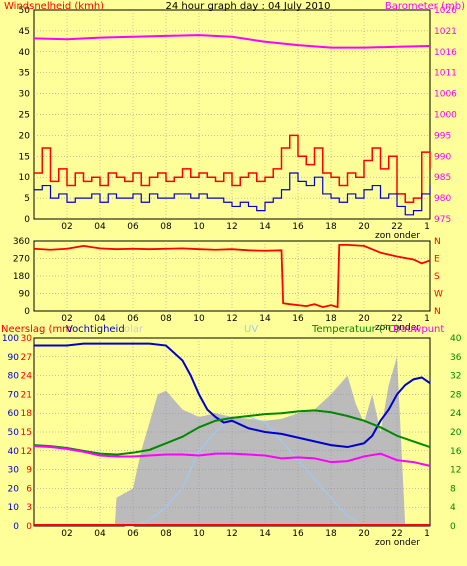 The width and height of the screenshot is (467, 566). I want to click on rain-tick-label: 9, so click(29, 471).